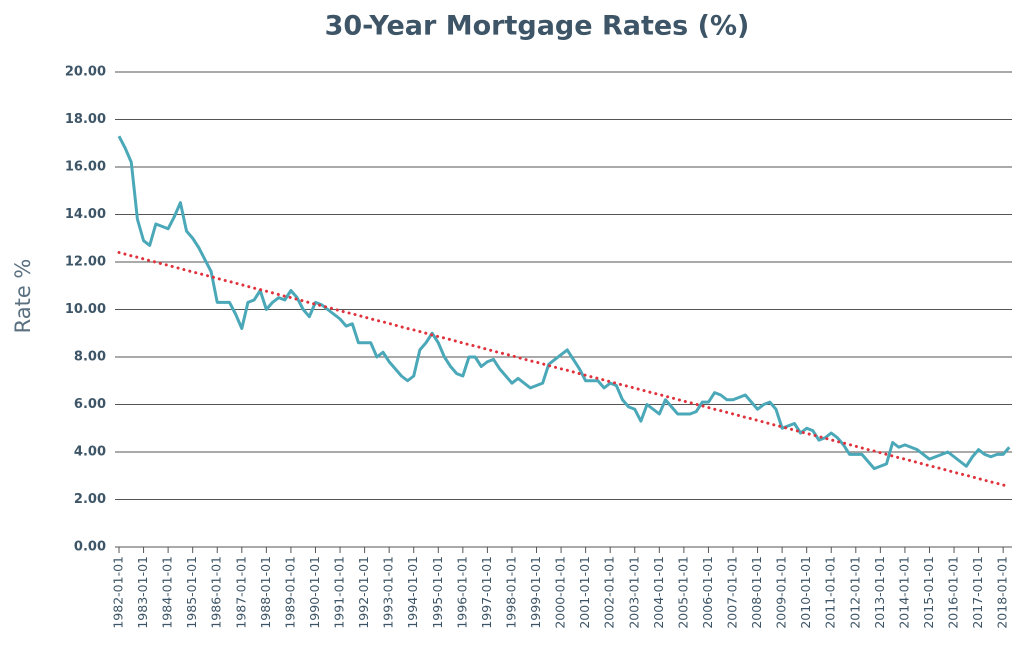  Describe the element at coordinates (535, 592) in the screenshot. I see `x-tick-label: 1999-01-01` at that location.